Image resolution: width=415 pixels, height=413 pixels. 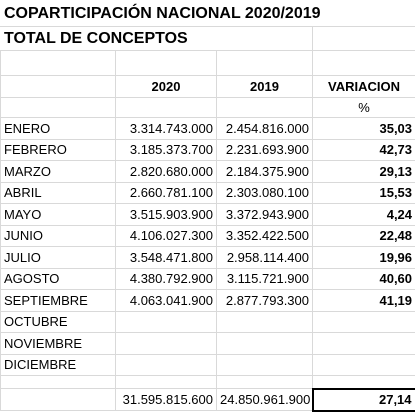 What do you see at coordinates (58, 128) in the screenshot?
I see `cell: ENERO` at bounding box center [58, 128].